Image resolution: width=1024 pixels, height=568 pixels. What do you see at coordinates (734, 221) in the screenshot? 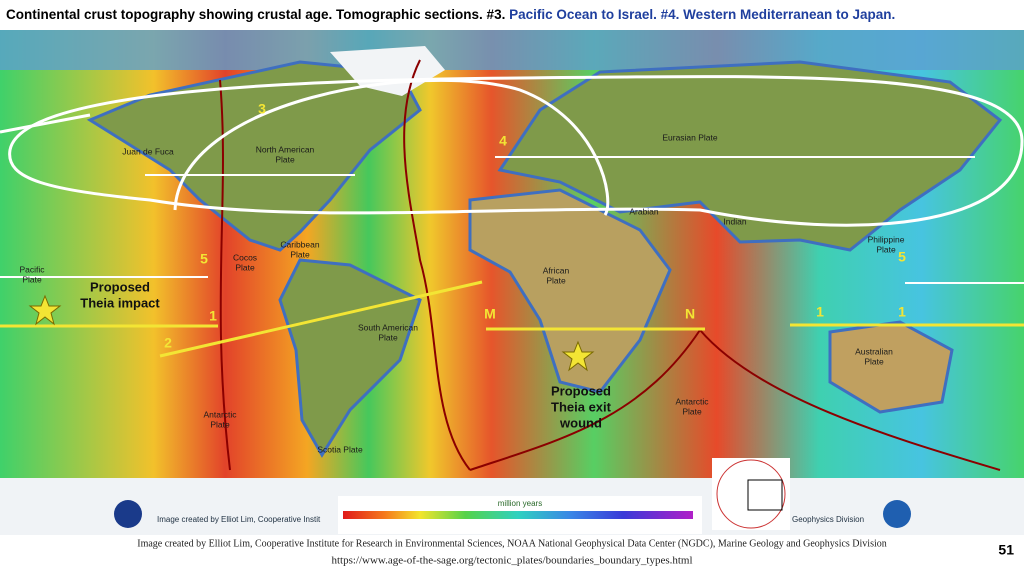
I see `plate-label: Indian` at bounding box center [734, 221].